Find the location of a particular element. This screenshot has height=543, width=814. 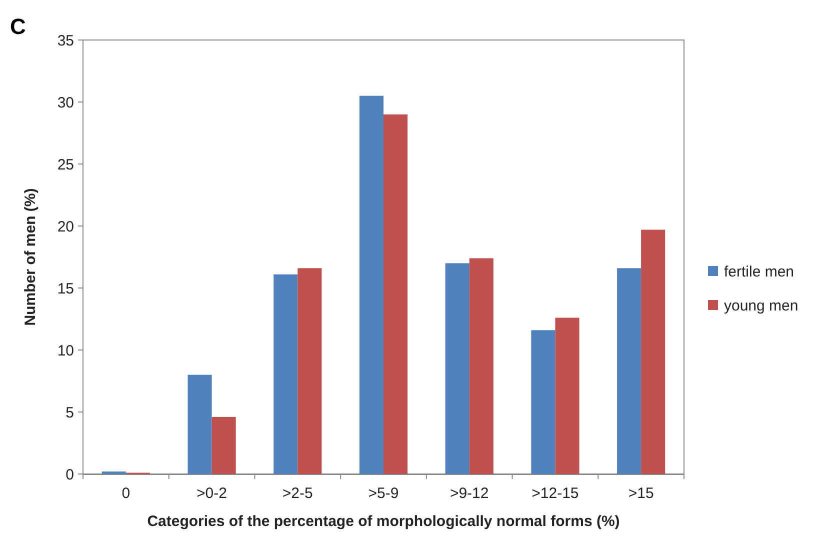

text: C is located at coordinates (18, 26).